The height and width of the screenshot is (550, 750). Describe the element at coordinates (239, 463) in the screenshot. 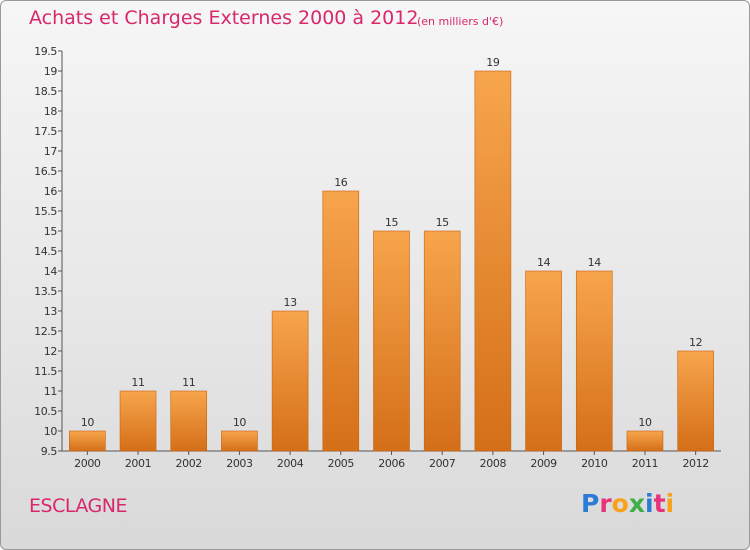

I see `x-tick-label: 2003` at that location.